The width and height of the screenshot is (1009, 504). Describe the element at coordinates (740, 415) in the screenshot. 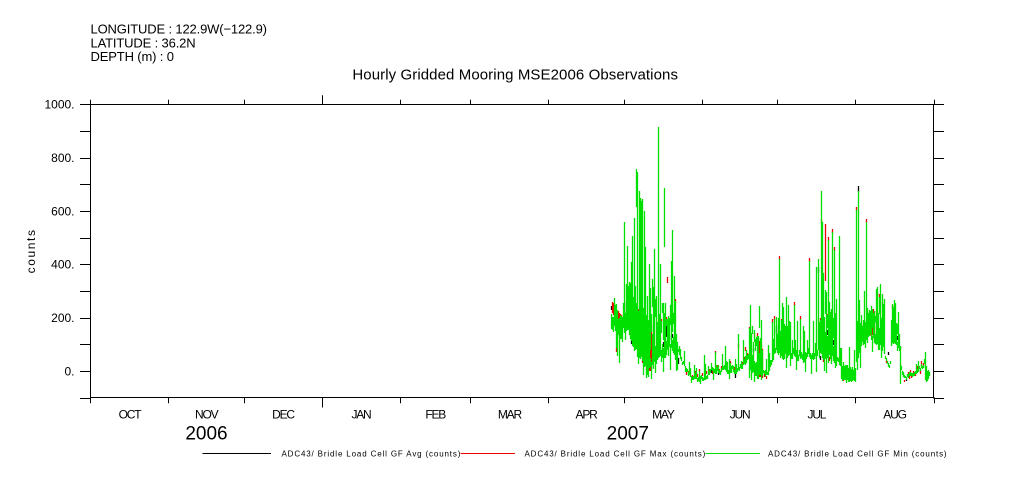

I see `svg-text: JUN` at that location.